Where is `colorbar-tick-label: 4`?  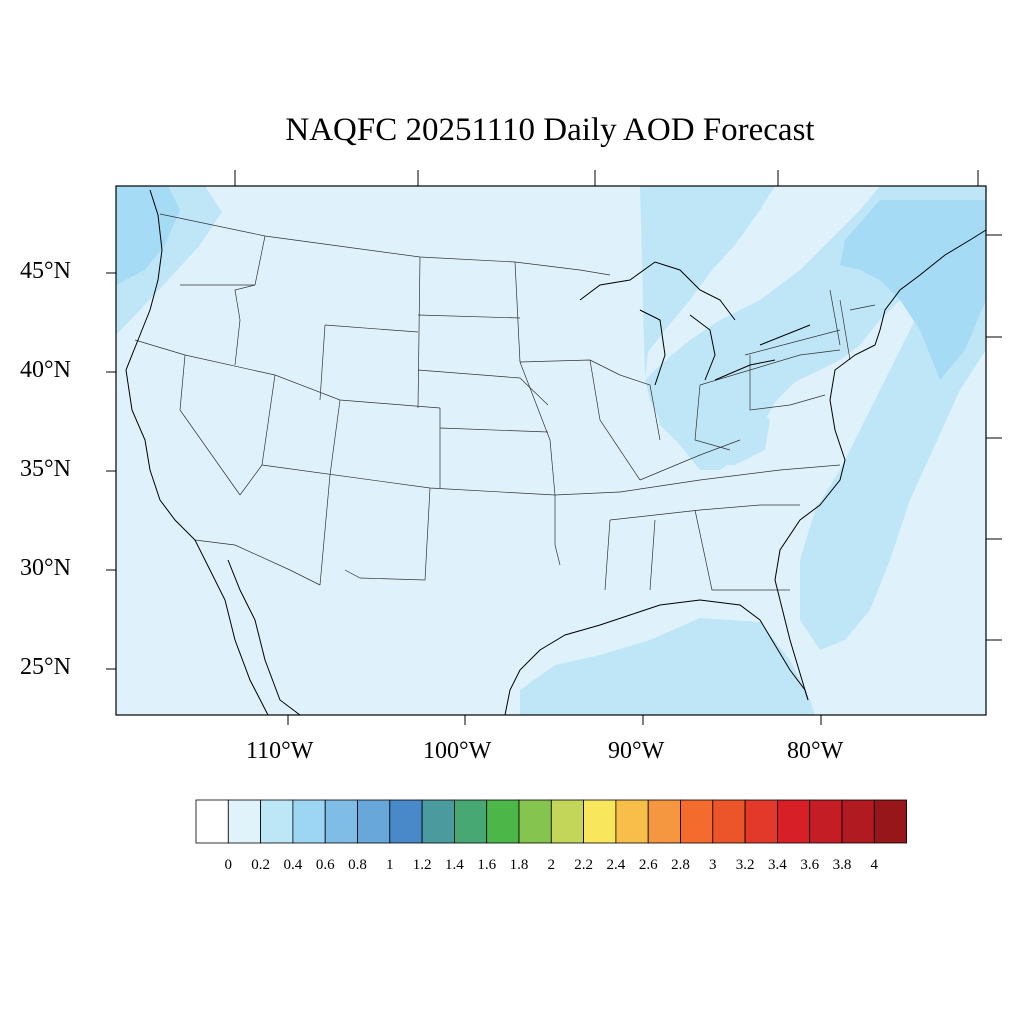 colorbar-tick-label: 4 is located at coordinates (874, 865).